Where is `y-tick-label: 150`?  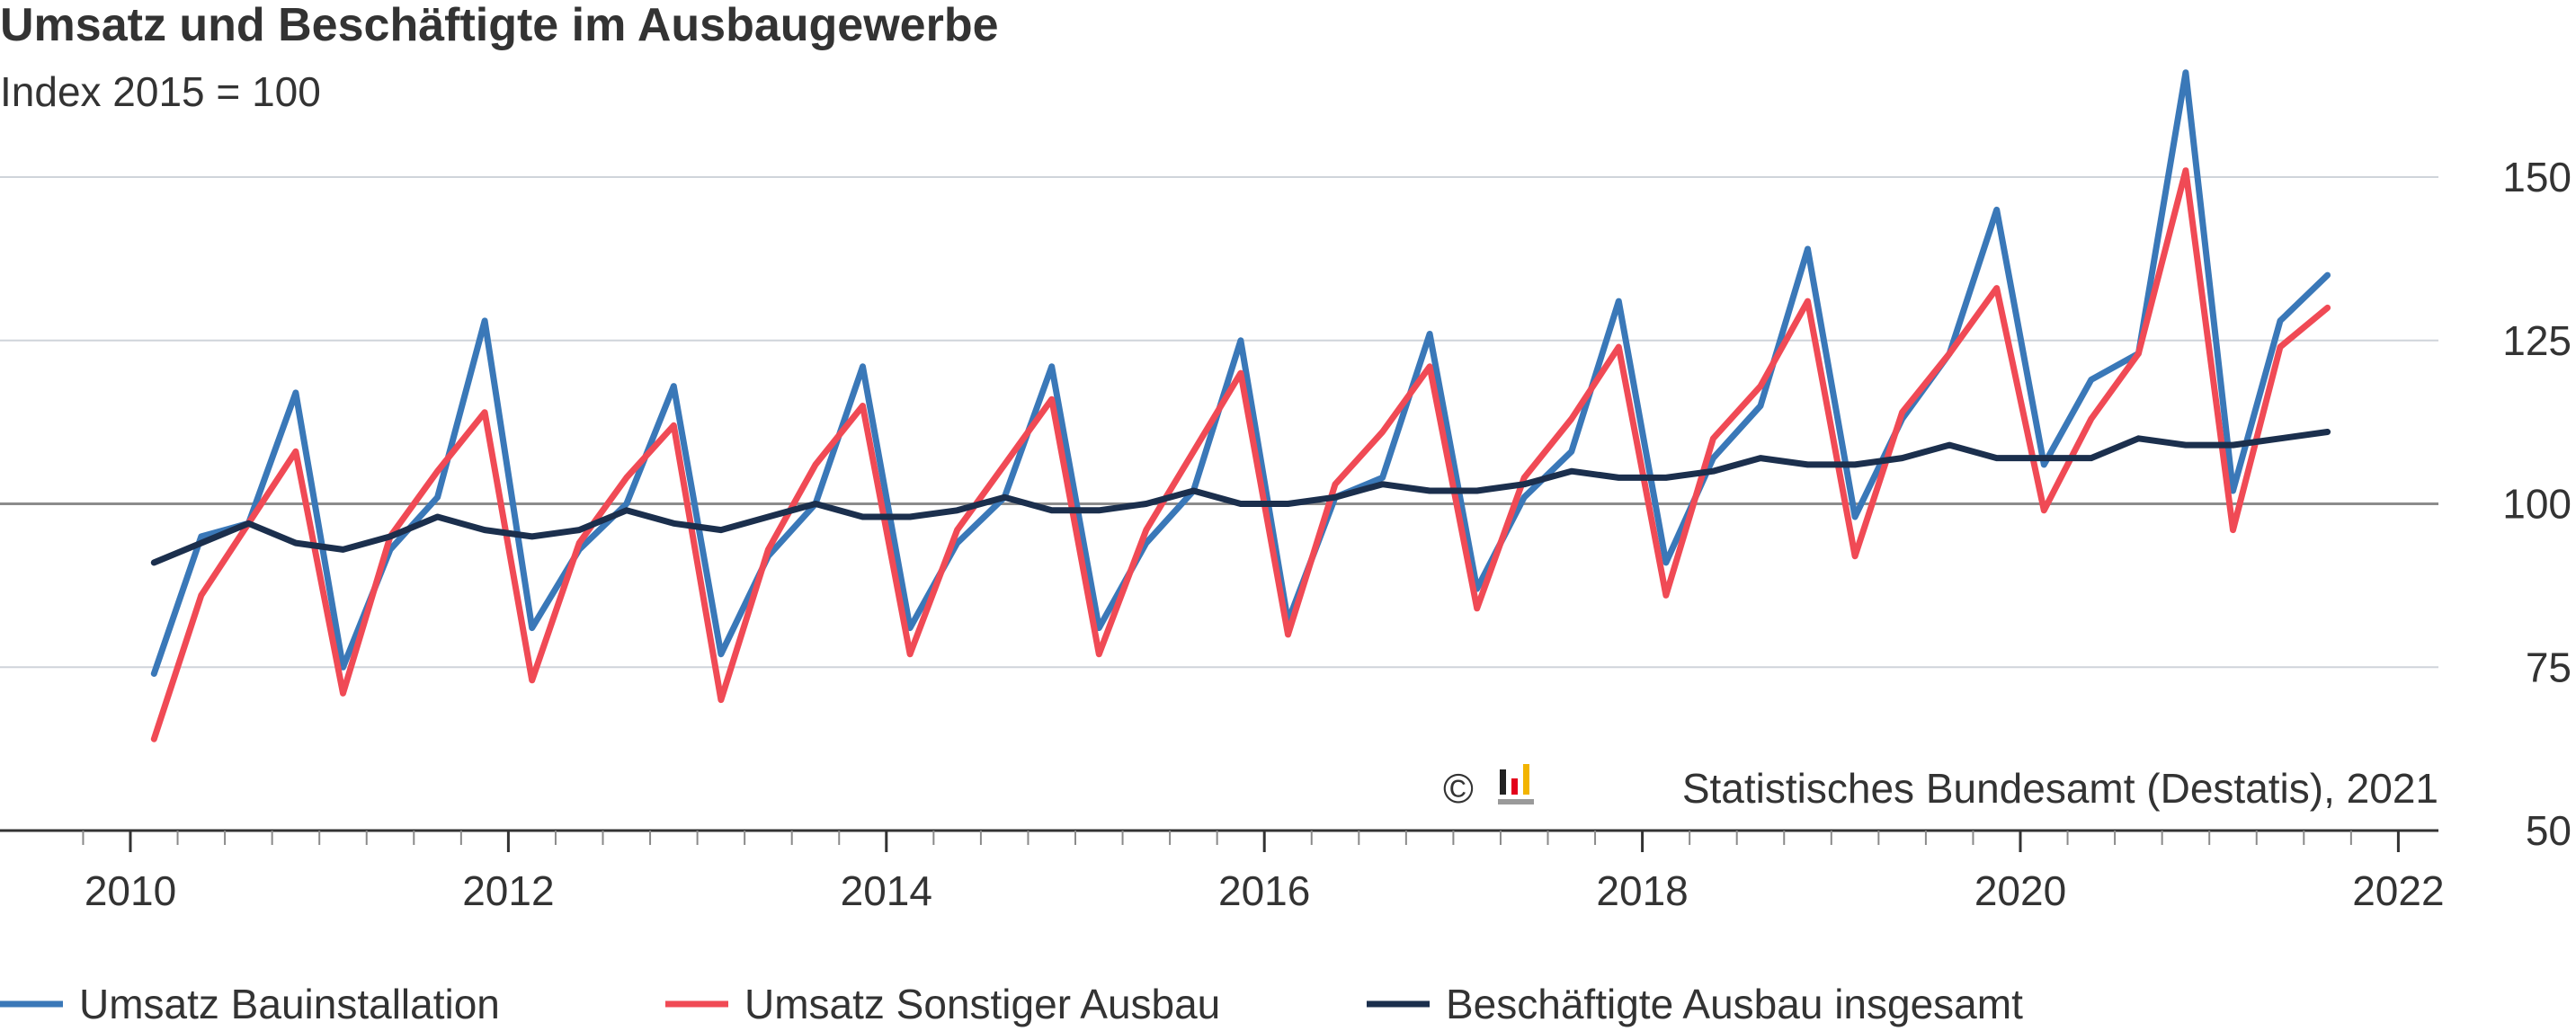 y-tick-label: 150 is located at coordinates (2537, 177).